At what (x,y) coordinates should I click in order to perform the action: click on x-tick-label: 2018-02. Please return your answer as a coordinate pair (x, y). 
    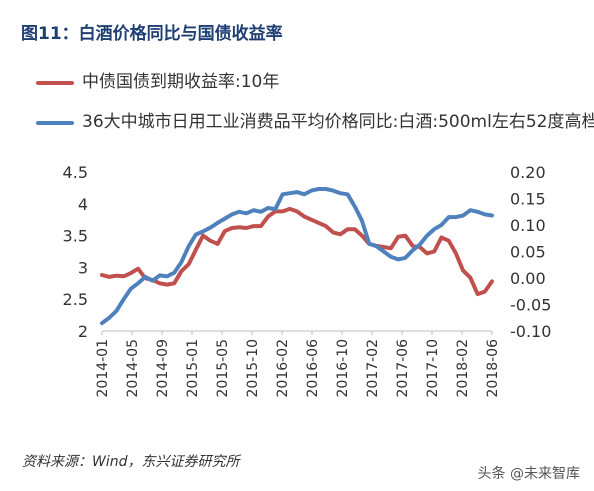
    Looking at the image, I should click on (463, 368).